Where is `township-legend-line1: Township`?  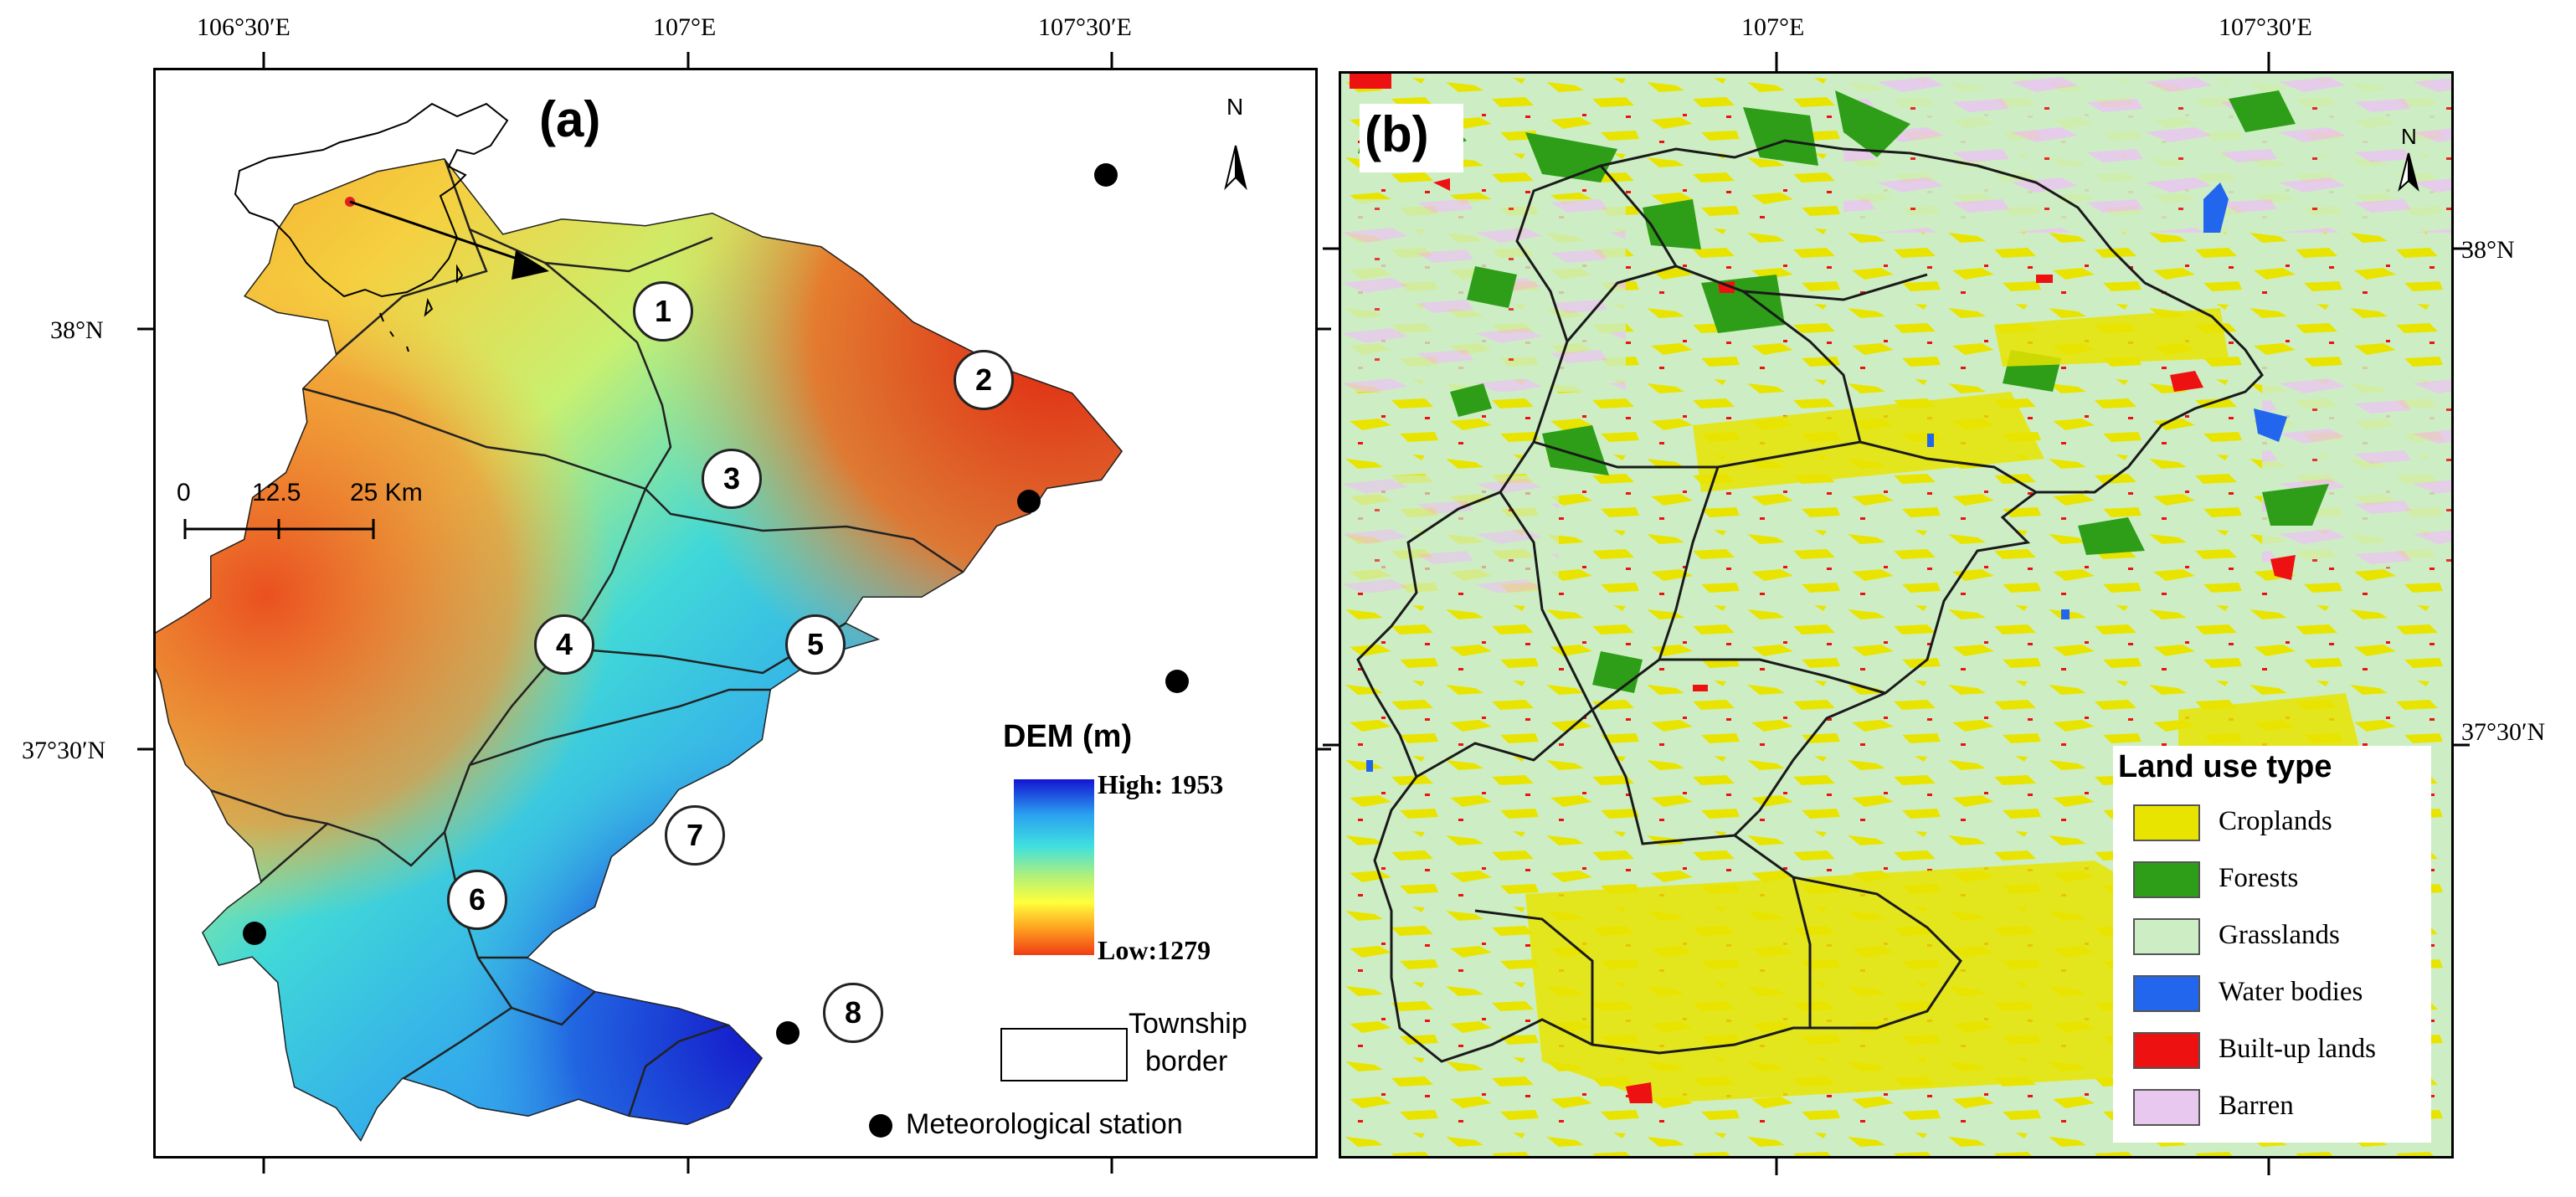
township-legend-line1: Township is located at coordinates (1188, 1024).